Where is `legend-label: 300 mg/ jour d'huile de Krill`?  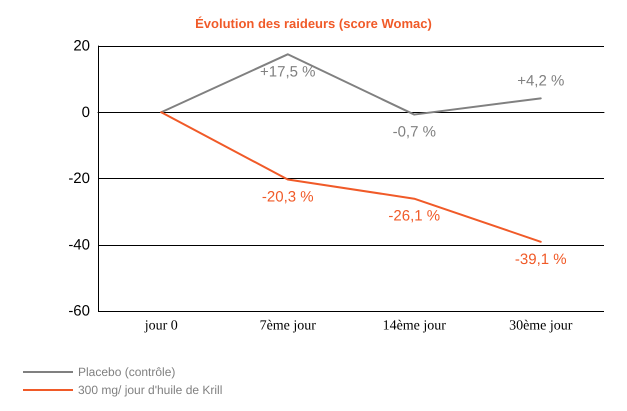 legend-label: 300 mg/ jour d'huile de Krill is located at coordinates (150, 390).